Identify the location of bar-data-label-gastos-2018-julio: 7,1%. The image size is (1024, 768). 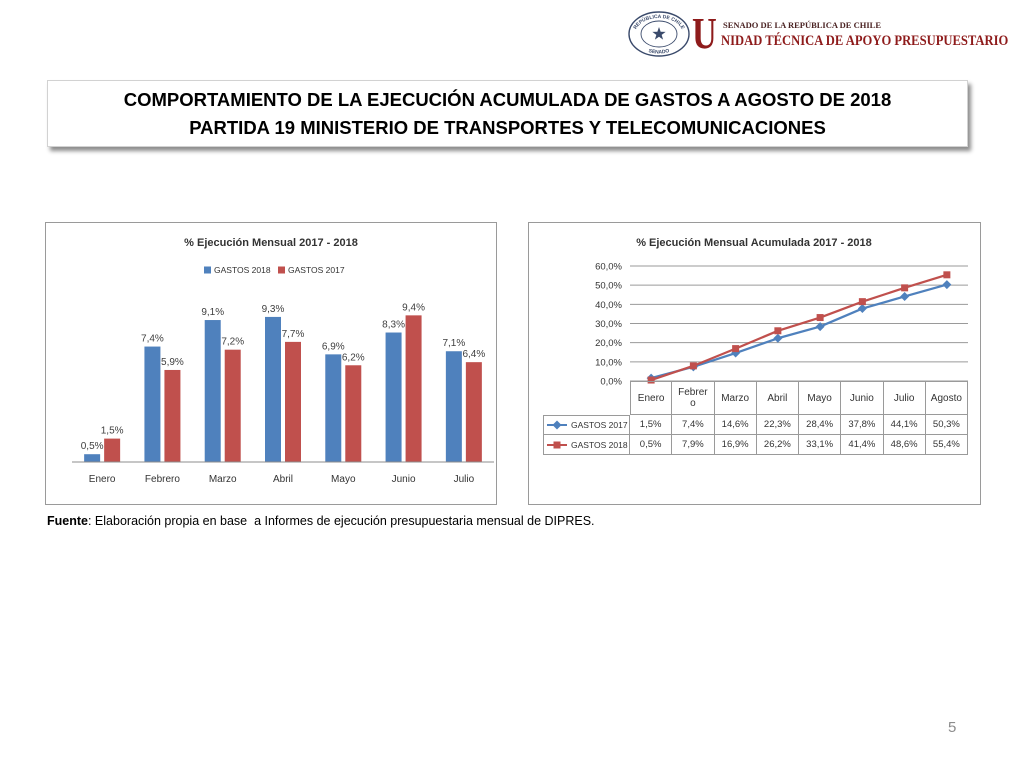
(453, 343).